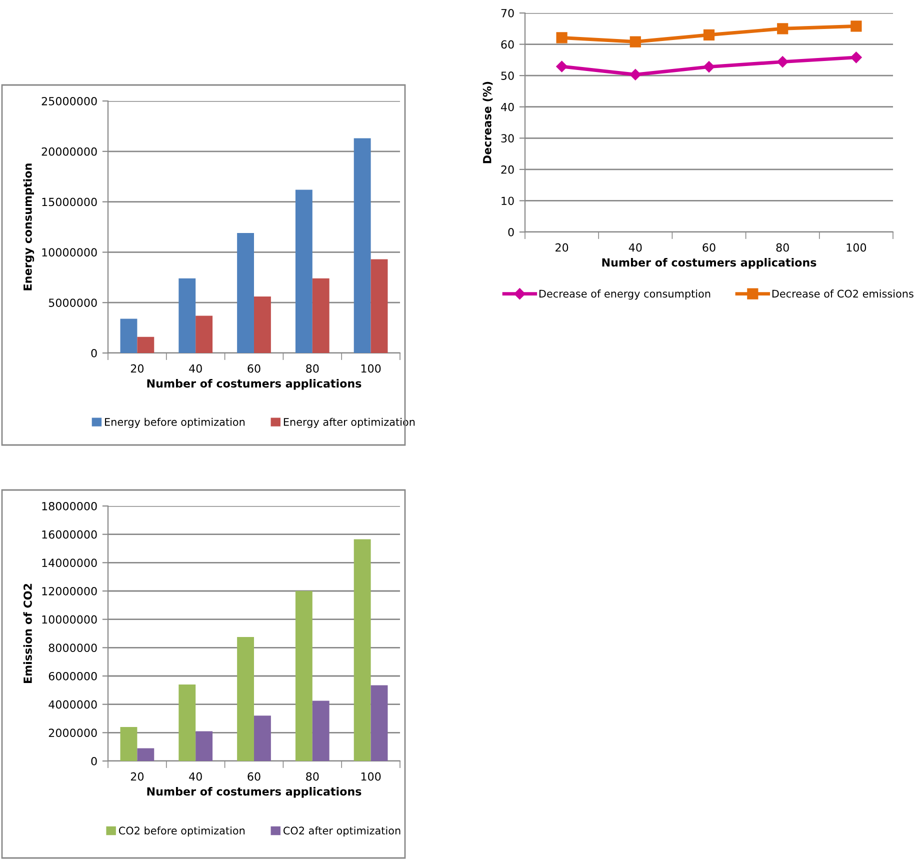 Image resolution: width=915 pixels, height=860 pixels. I want to click on y-axis-title: Decrease (%), so click(487, 123).